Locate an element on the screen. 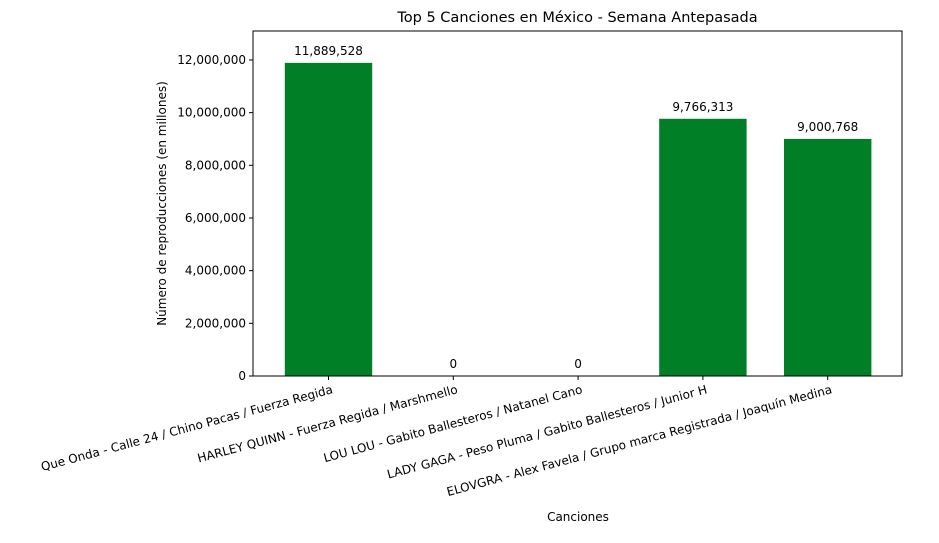 The width and height of the screenshot is (939, 543). y-axis-label: Número de reproducciones (en millones) is located at coordinates (162, 203).